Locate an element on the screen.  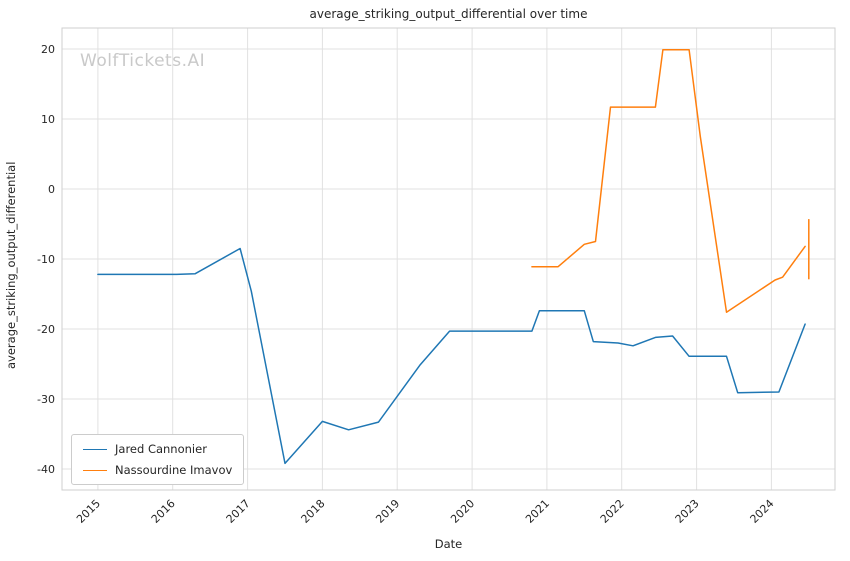
x-tick-label: 2016 is located at coordinates (163, 511).